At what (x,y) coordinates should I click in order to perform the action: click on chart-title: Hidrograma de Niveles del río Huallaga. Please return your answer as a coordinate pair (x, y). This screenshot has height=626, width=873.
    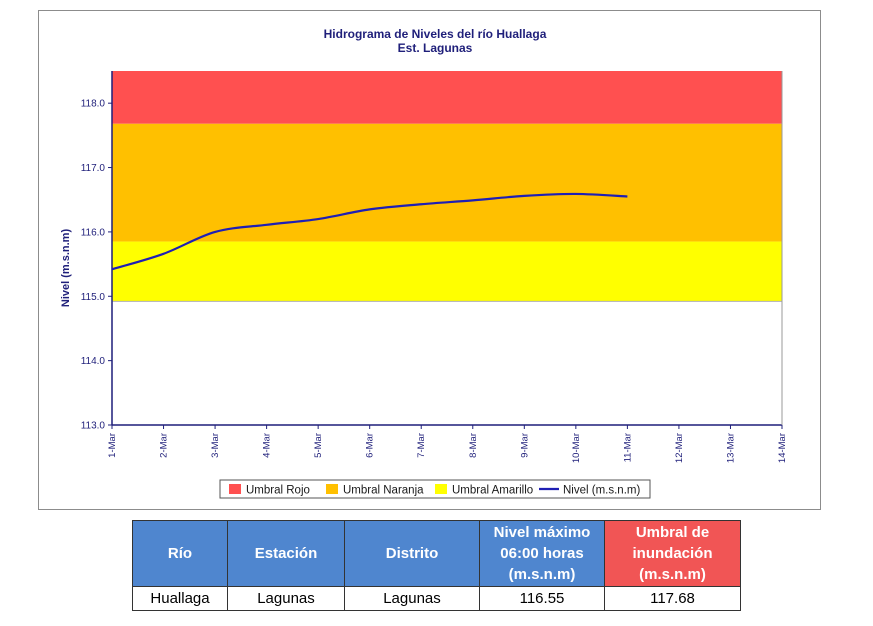
    Looking at the image, I should click on (435, 34).